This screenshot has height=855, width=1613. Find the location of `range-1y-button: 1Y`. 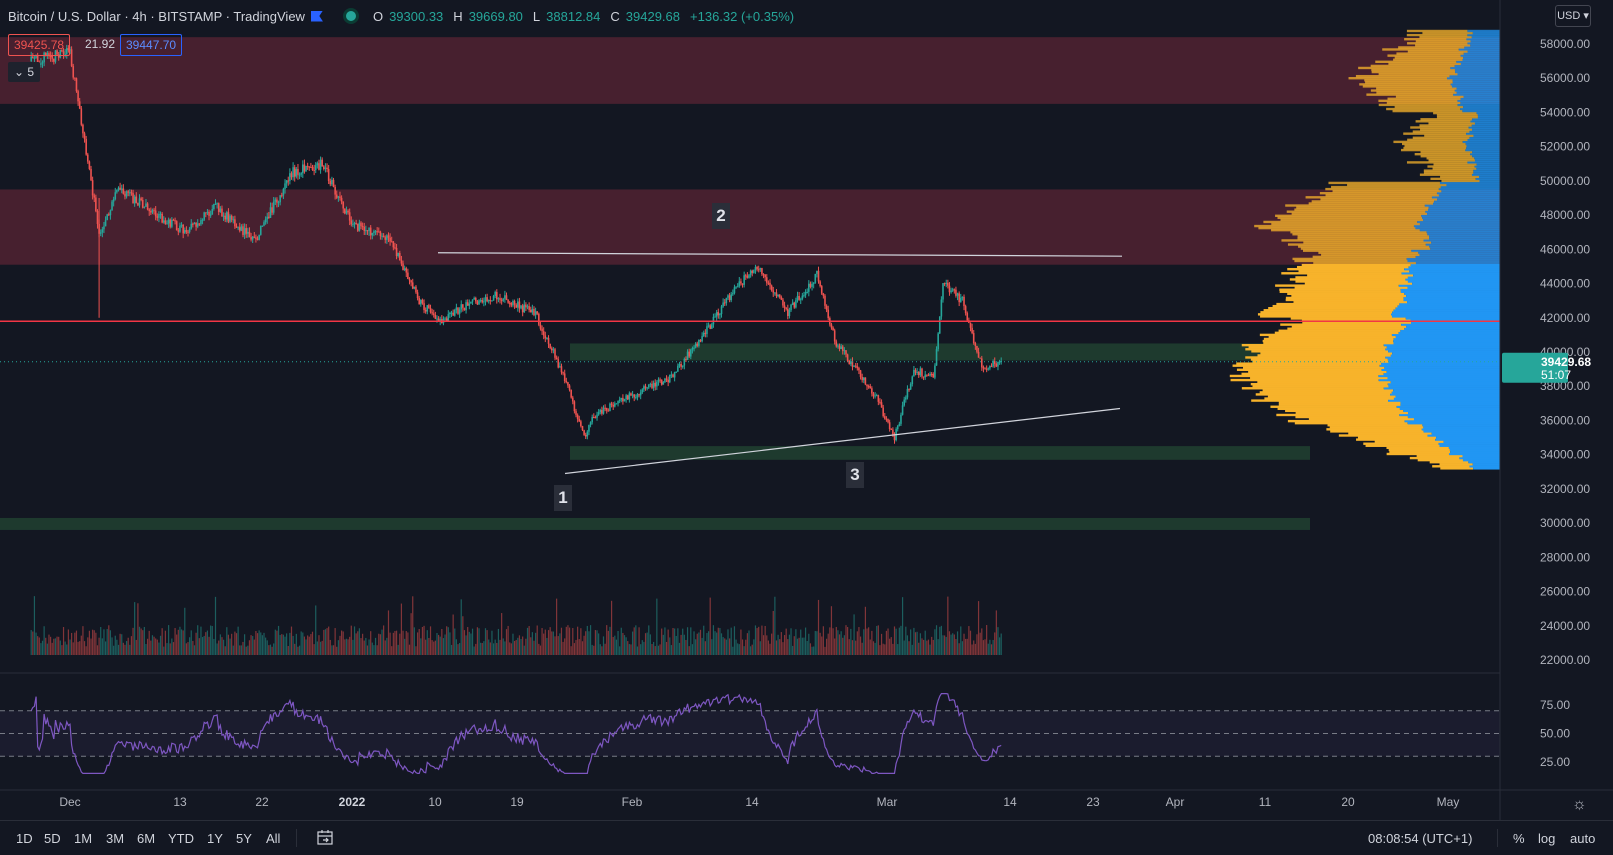

range-1y-button: 1Y is located at coordinates (215, 838).